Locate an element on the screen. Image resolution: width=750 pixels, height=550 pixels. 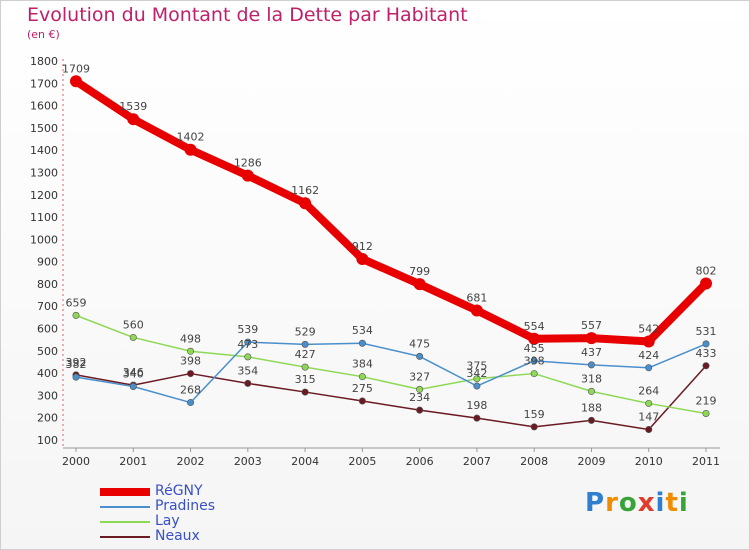
x-tick-label: 2002 is located at coordinates (191, 461).